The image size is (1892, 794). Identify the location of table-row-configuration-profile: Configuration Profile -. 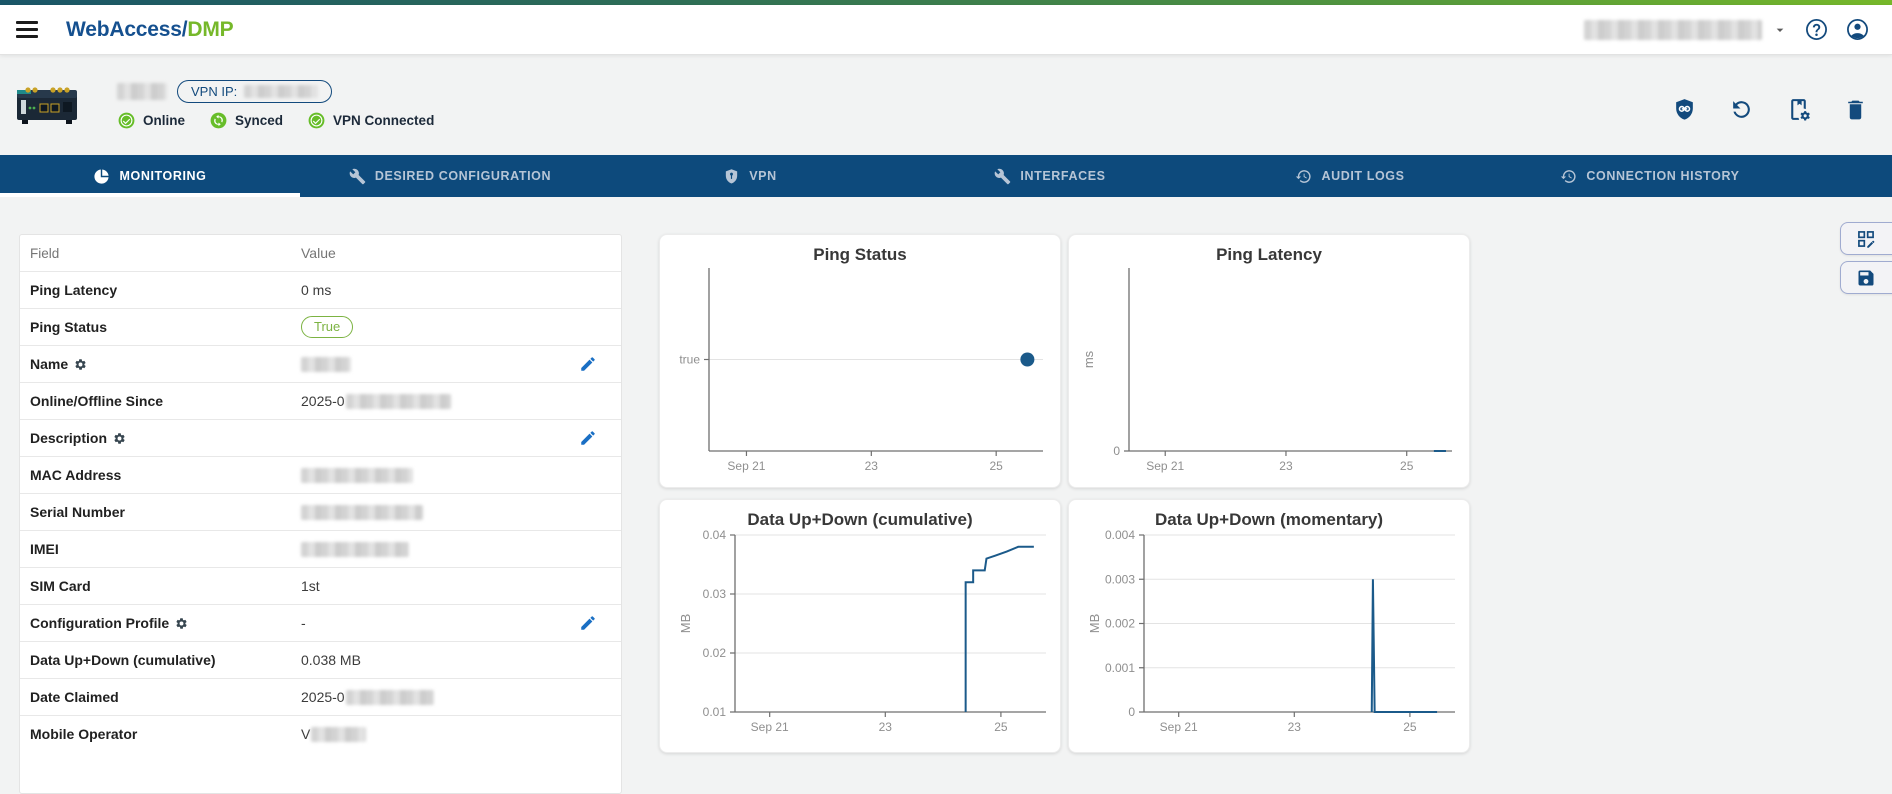
(320, 622).